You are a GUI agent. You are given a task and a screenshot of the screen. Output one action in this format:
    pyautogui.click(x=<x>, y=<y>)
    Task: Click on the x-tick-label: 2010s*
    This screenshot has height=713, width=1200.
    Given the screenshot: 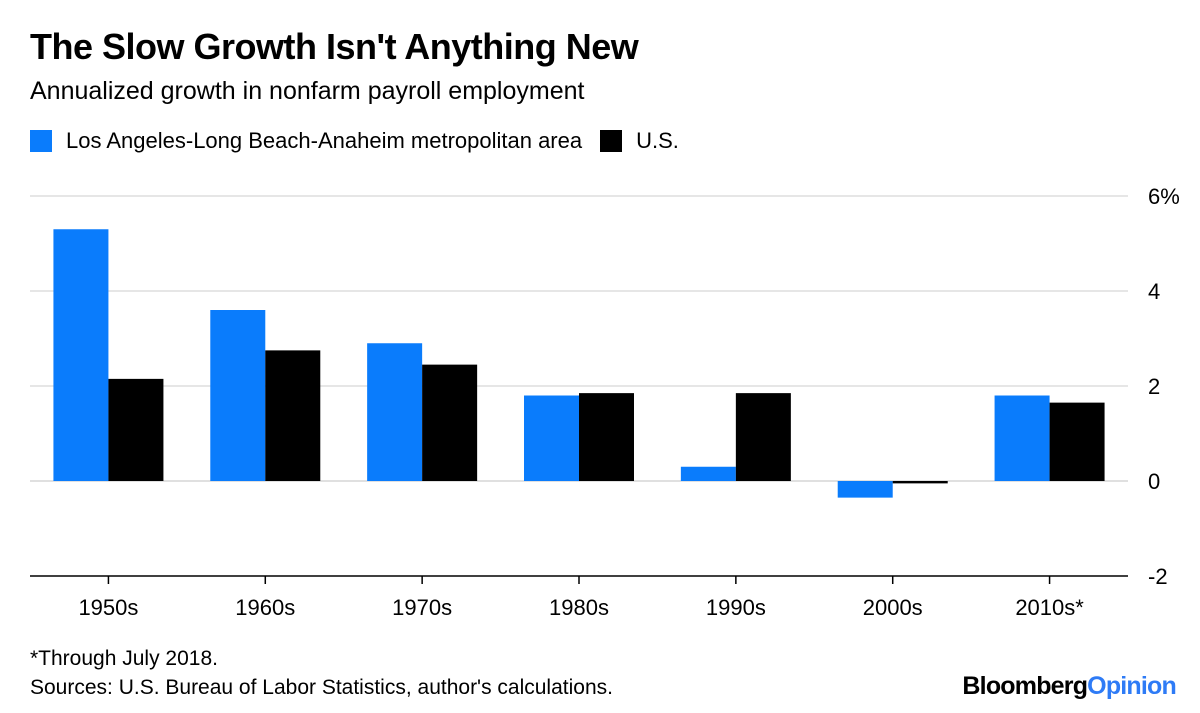 What is the action you would take?
    pyautogui.click(x=1049, y=607)
    